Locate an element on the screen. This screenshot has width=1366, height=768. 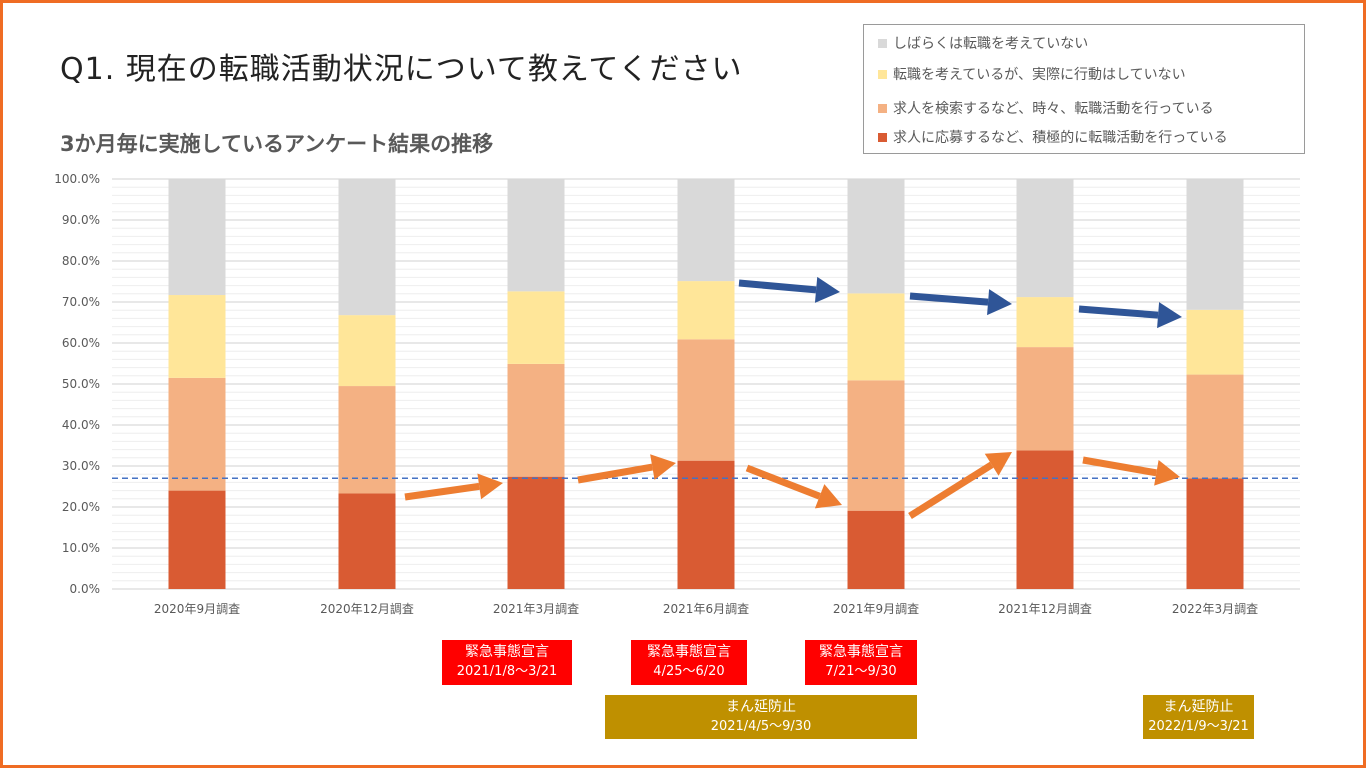
x-category-label: 2022年3月調査 is located at coordinates (1215, 609).